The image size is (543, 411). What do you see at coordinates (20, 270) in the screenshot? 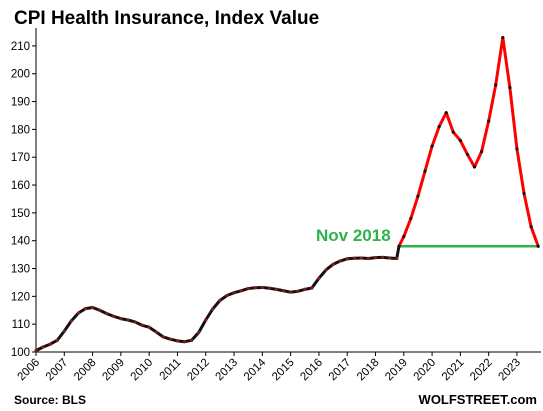
I see `y-tick-label: 130` at bounding box center [20, 270].